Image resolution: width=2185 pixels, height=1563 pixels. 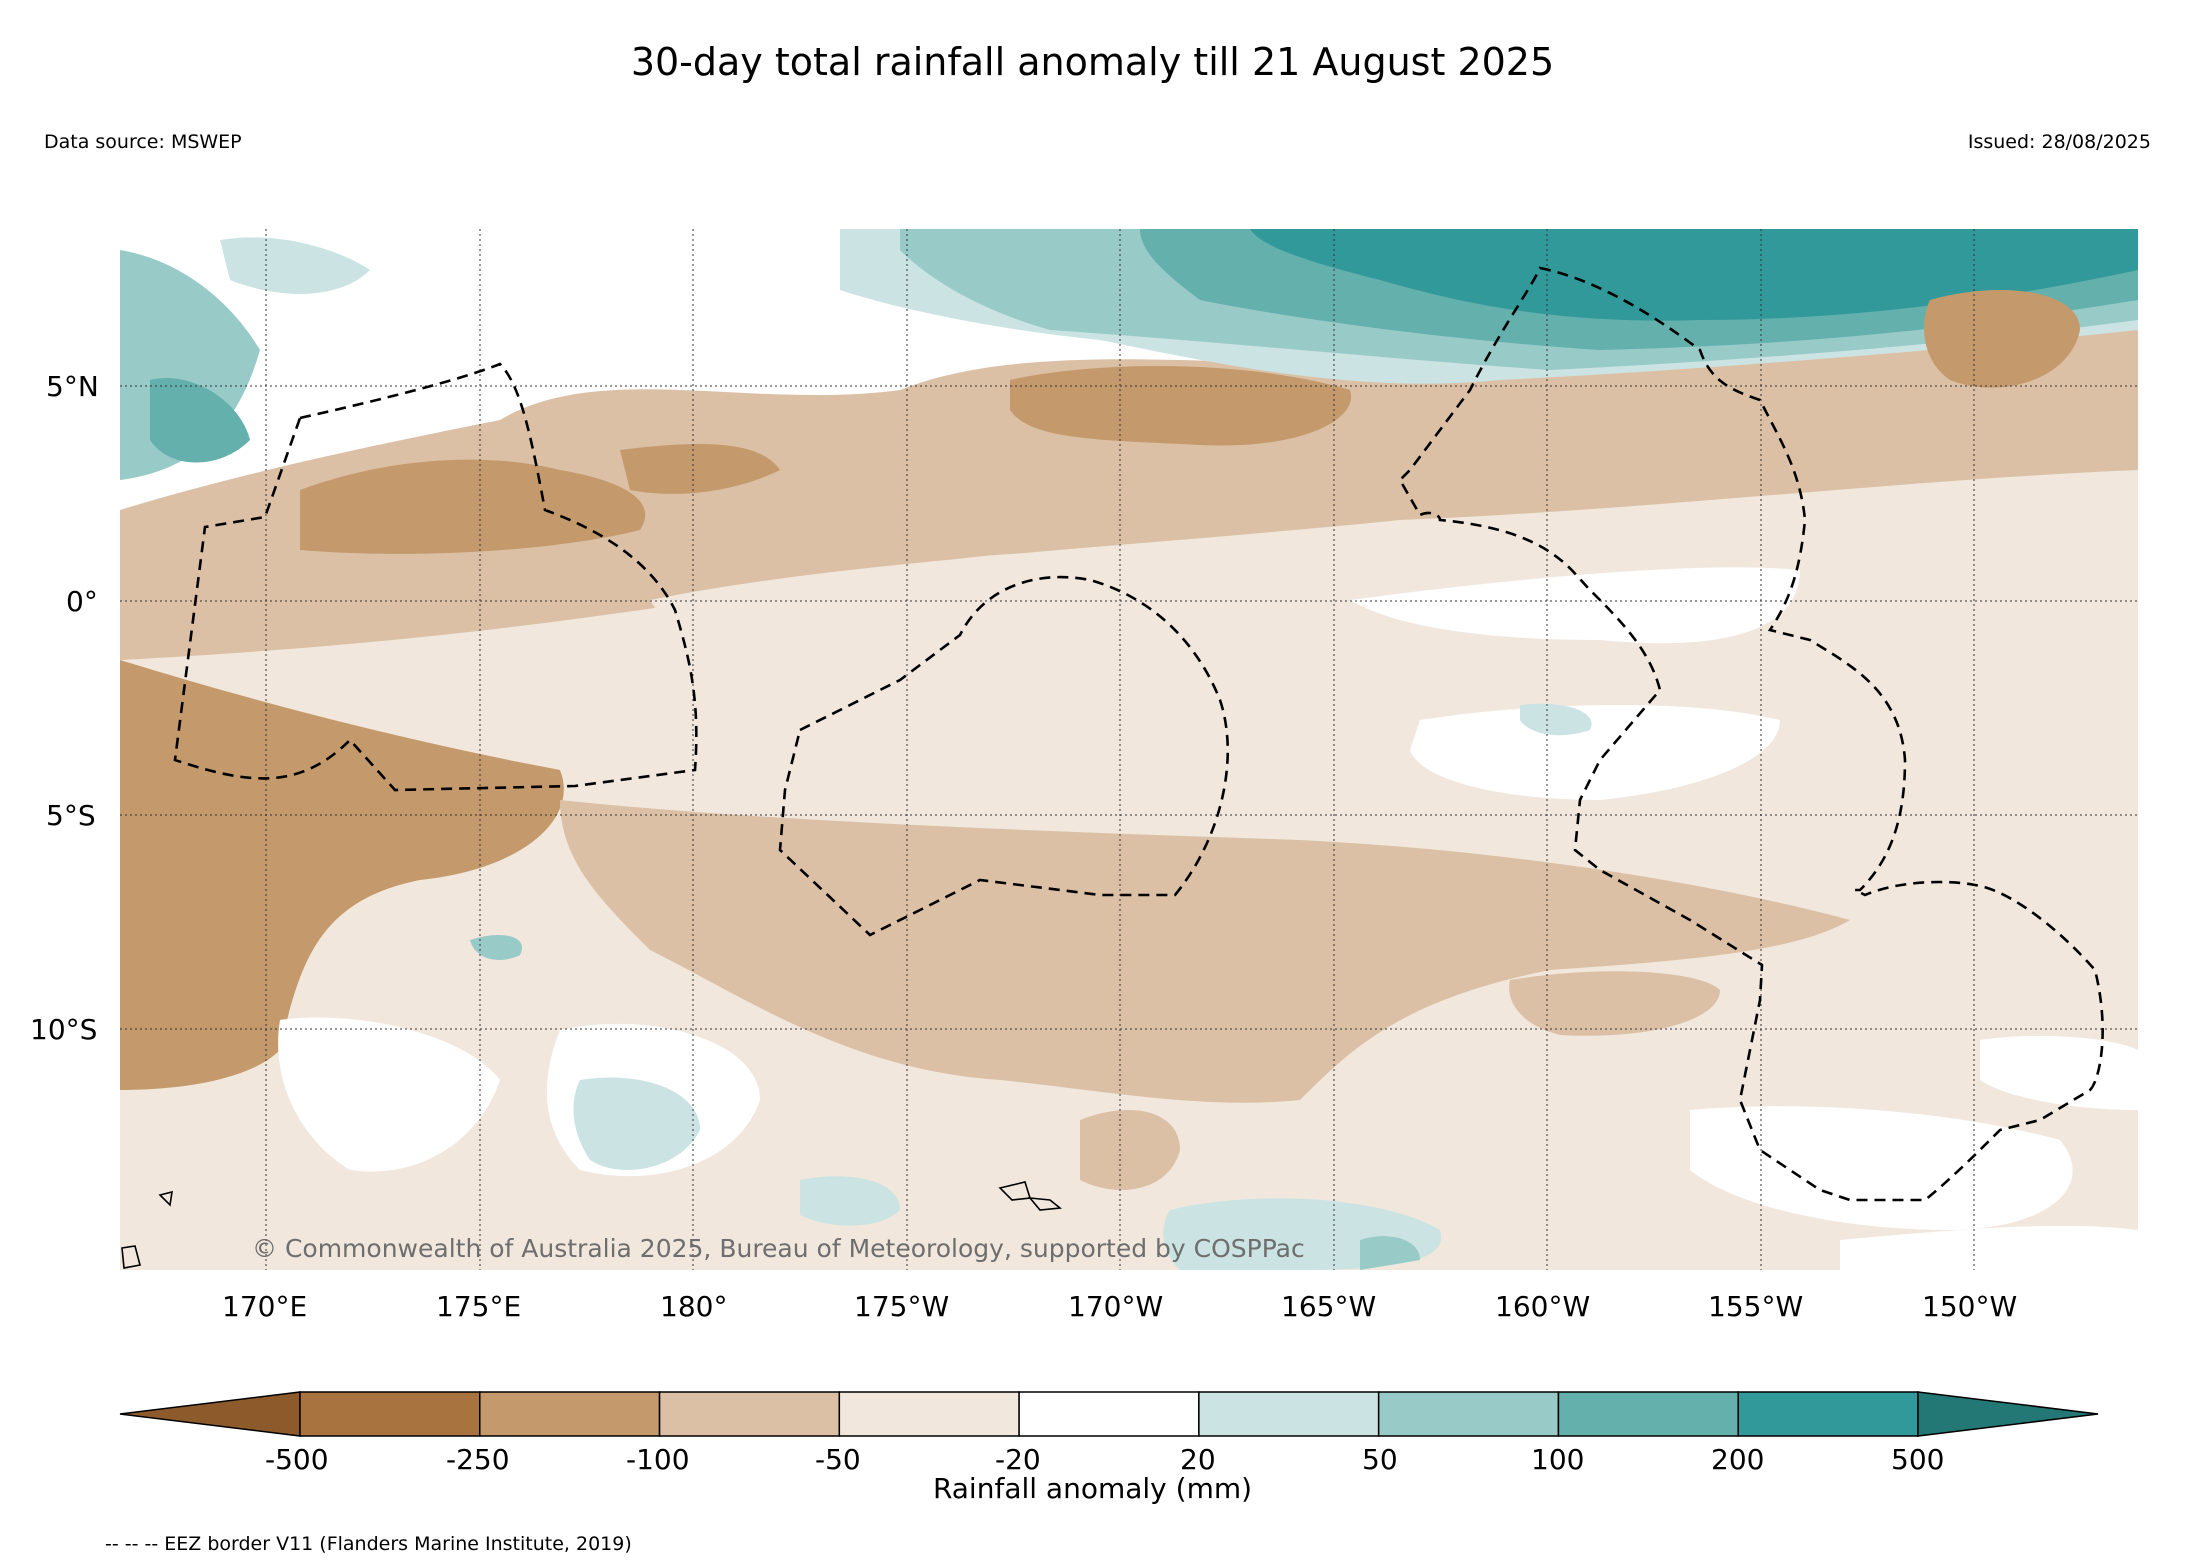 What do you see at coordinates (478, 1459) in the screenshot?
I see `colorbar-tick: -250` at bounding box center [478, 1459].